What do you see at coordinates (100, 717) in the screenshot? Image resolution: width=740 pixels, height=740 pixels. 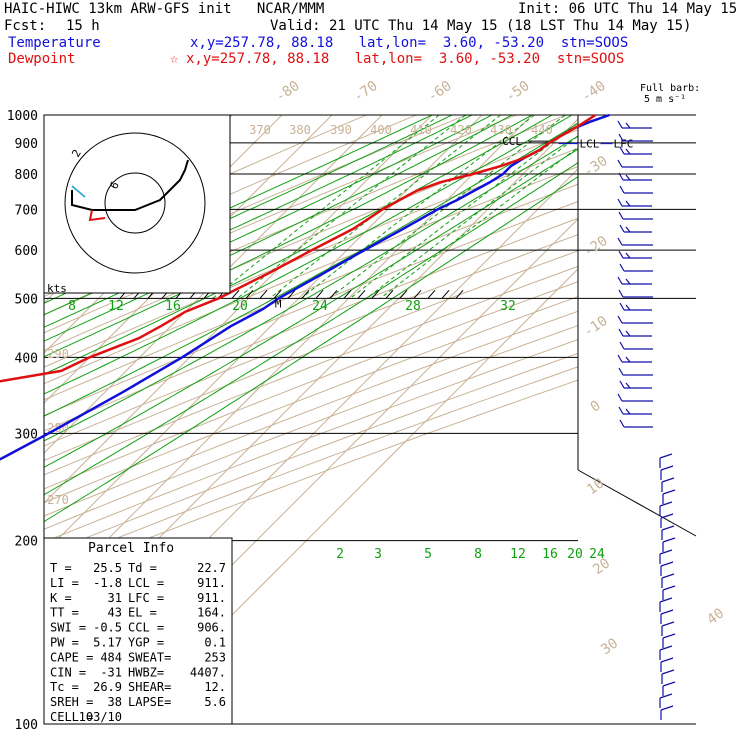 I see `parcel-info-value: 103/10` at bounding box center [100, 717].